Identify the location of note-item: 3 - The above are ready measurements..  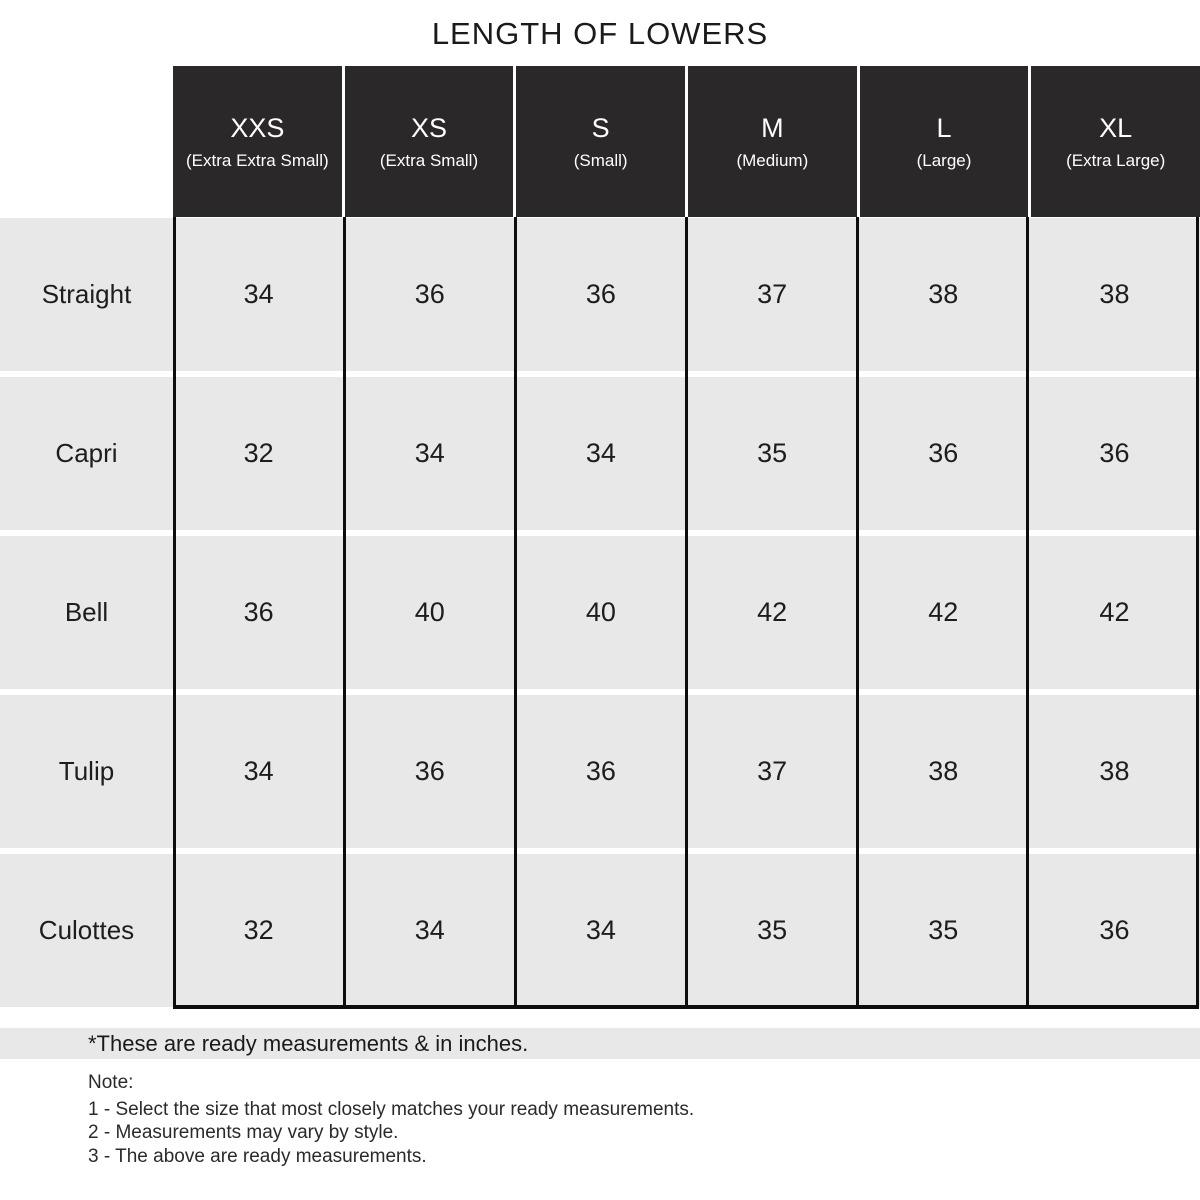
(257, 1156).